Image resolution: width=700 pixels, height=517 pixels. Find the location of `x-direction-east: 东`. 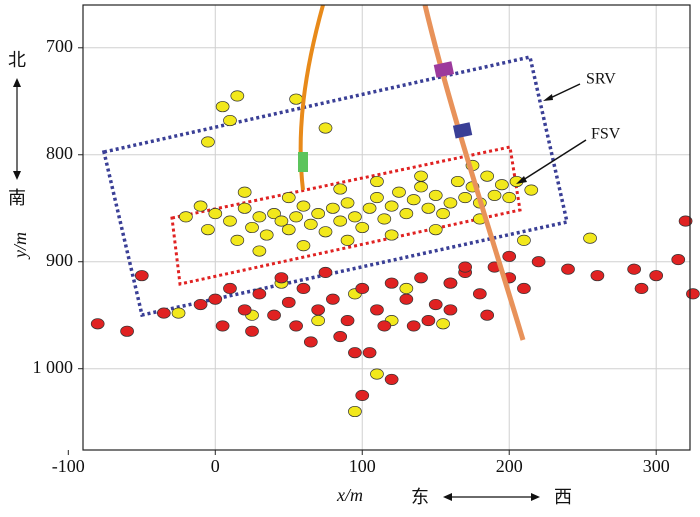

x-direction-east: 东 is located at coordinates (420, 497).